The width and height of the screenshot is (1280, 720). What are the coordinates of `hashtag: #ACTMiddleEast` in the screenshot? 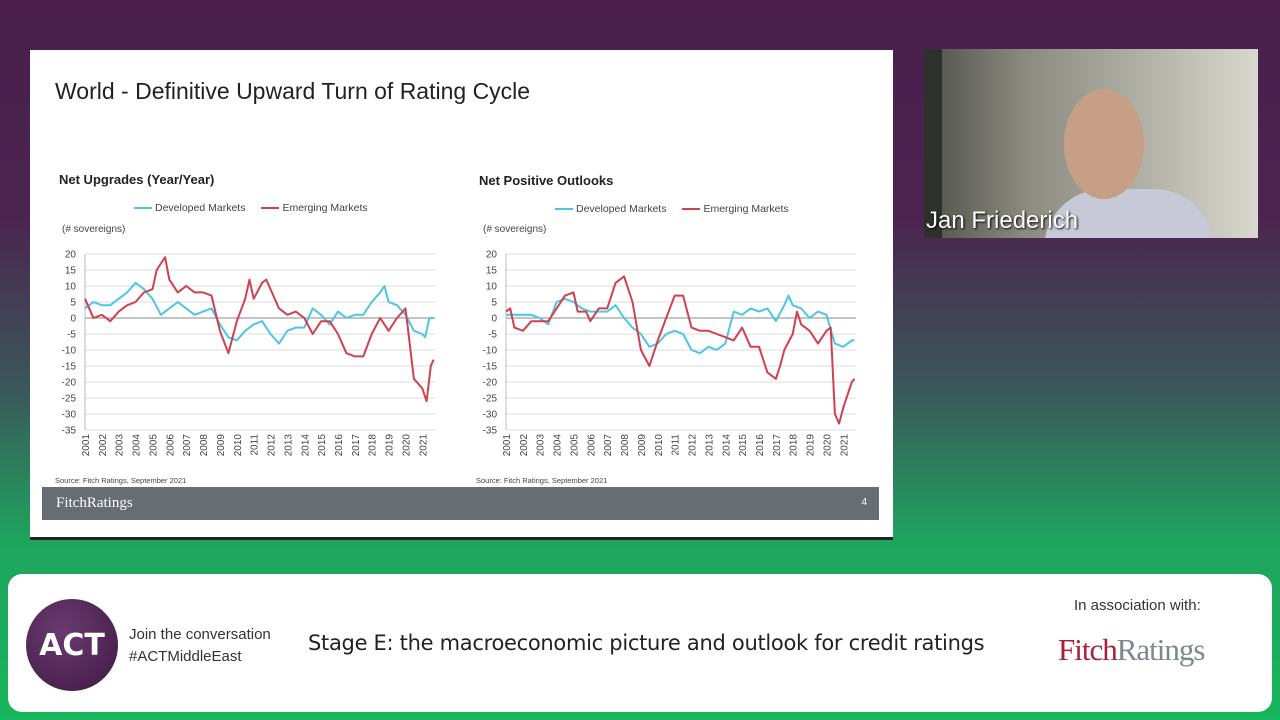 It's located at (185, 656).